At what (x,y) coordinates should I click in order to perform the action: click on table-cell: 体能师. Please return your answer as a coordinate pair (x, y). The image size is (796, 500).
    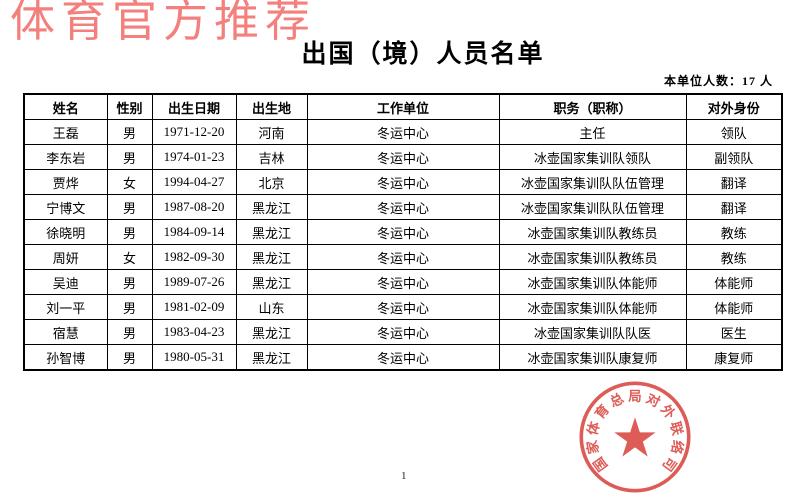
    Looking at the image, I should click on (734, 282).